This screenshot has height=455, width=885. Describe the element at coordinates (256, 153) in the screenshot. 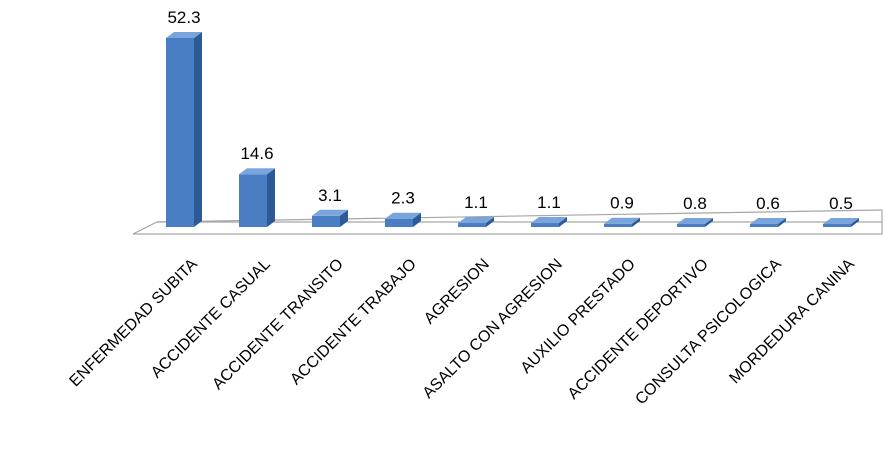

I see `bar-value-label: 14.6` at that location.